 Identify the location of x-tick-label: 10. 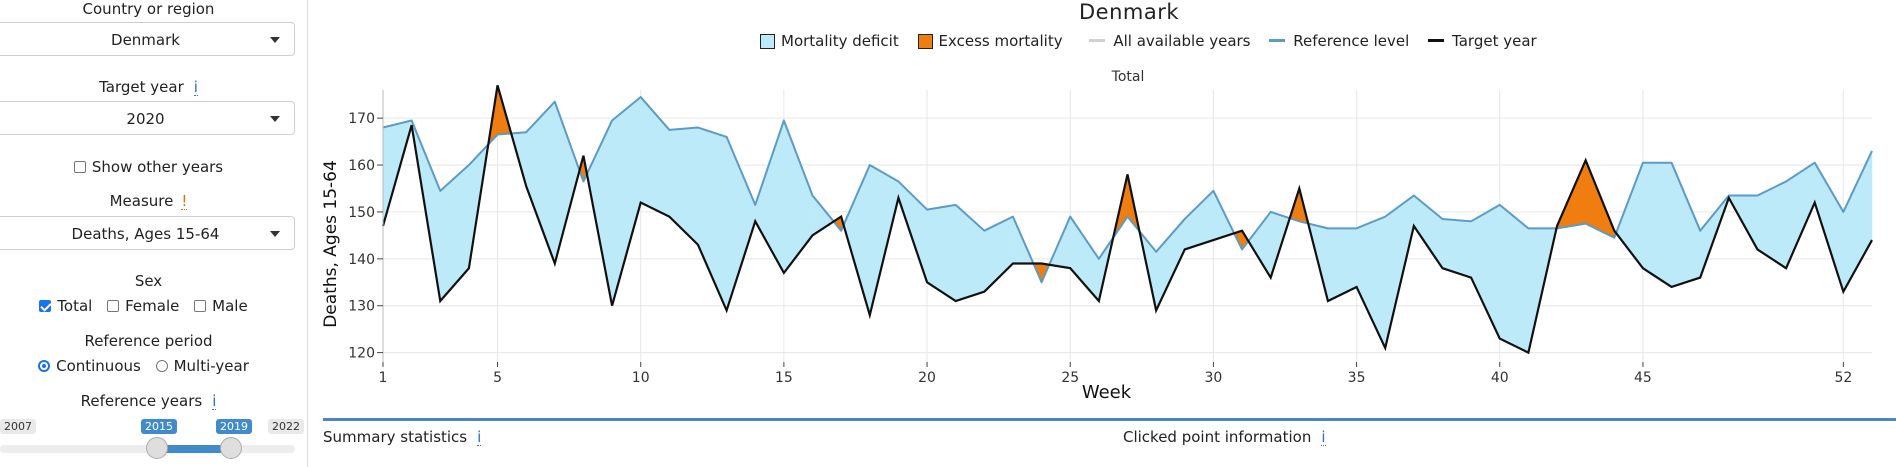
(641, 378).